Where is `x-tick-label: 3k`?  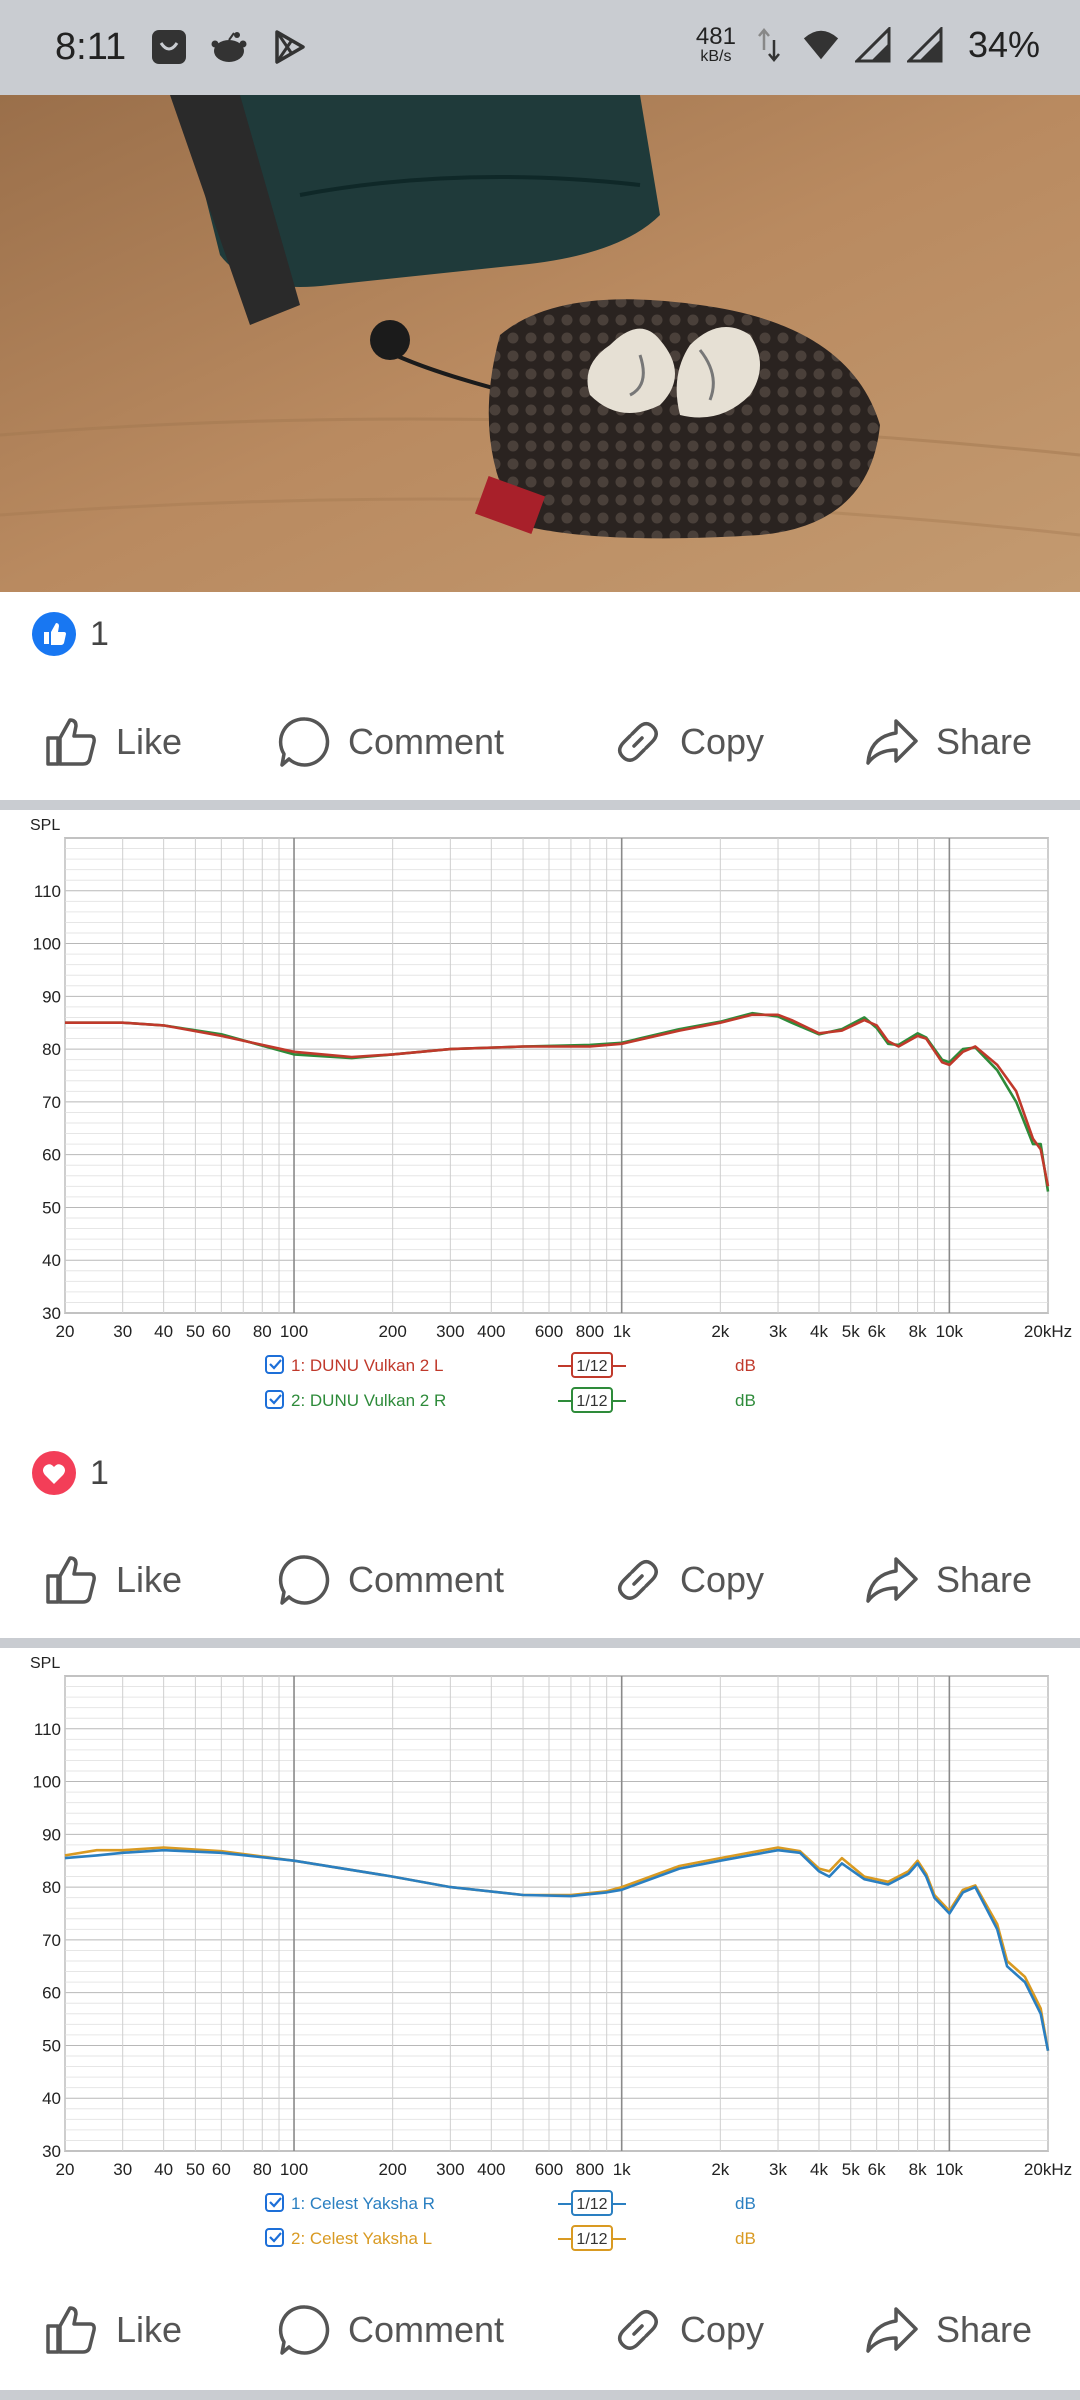
x-tick-label: 3k is located at coordinates (778, 1331).